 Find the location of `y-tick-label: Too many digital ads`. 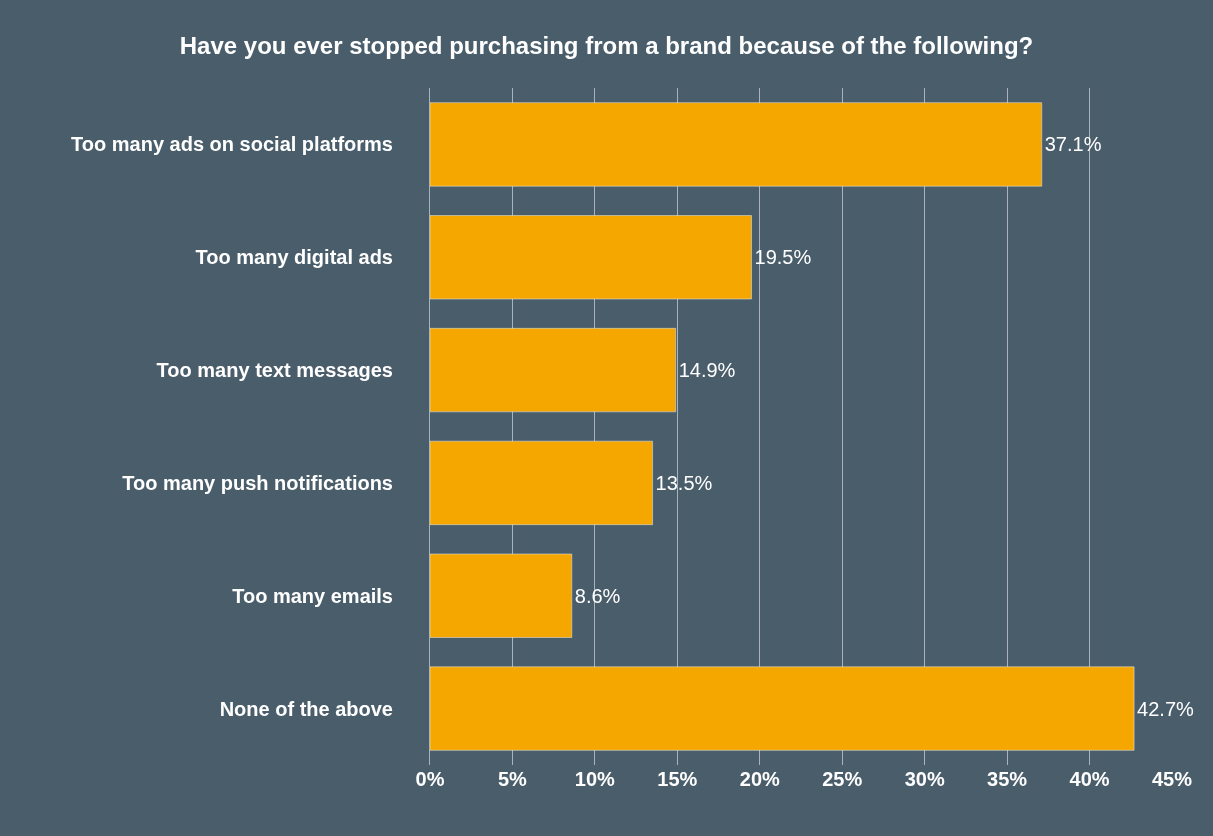

y-tick-label: Too many digital ads is located at coordinates (294, 257).